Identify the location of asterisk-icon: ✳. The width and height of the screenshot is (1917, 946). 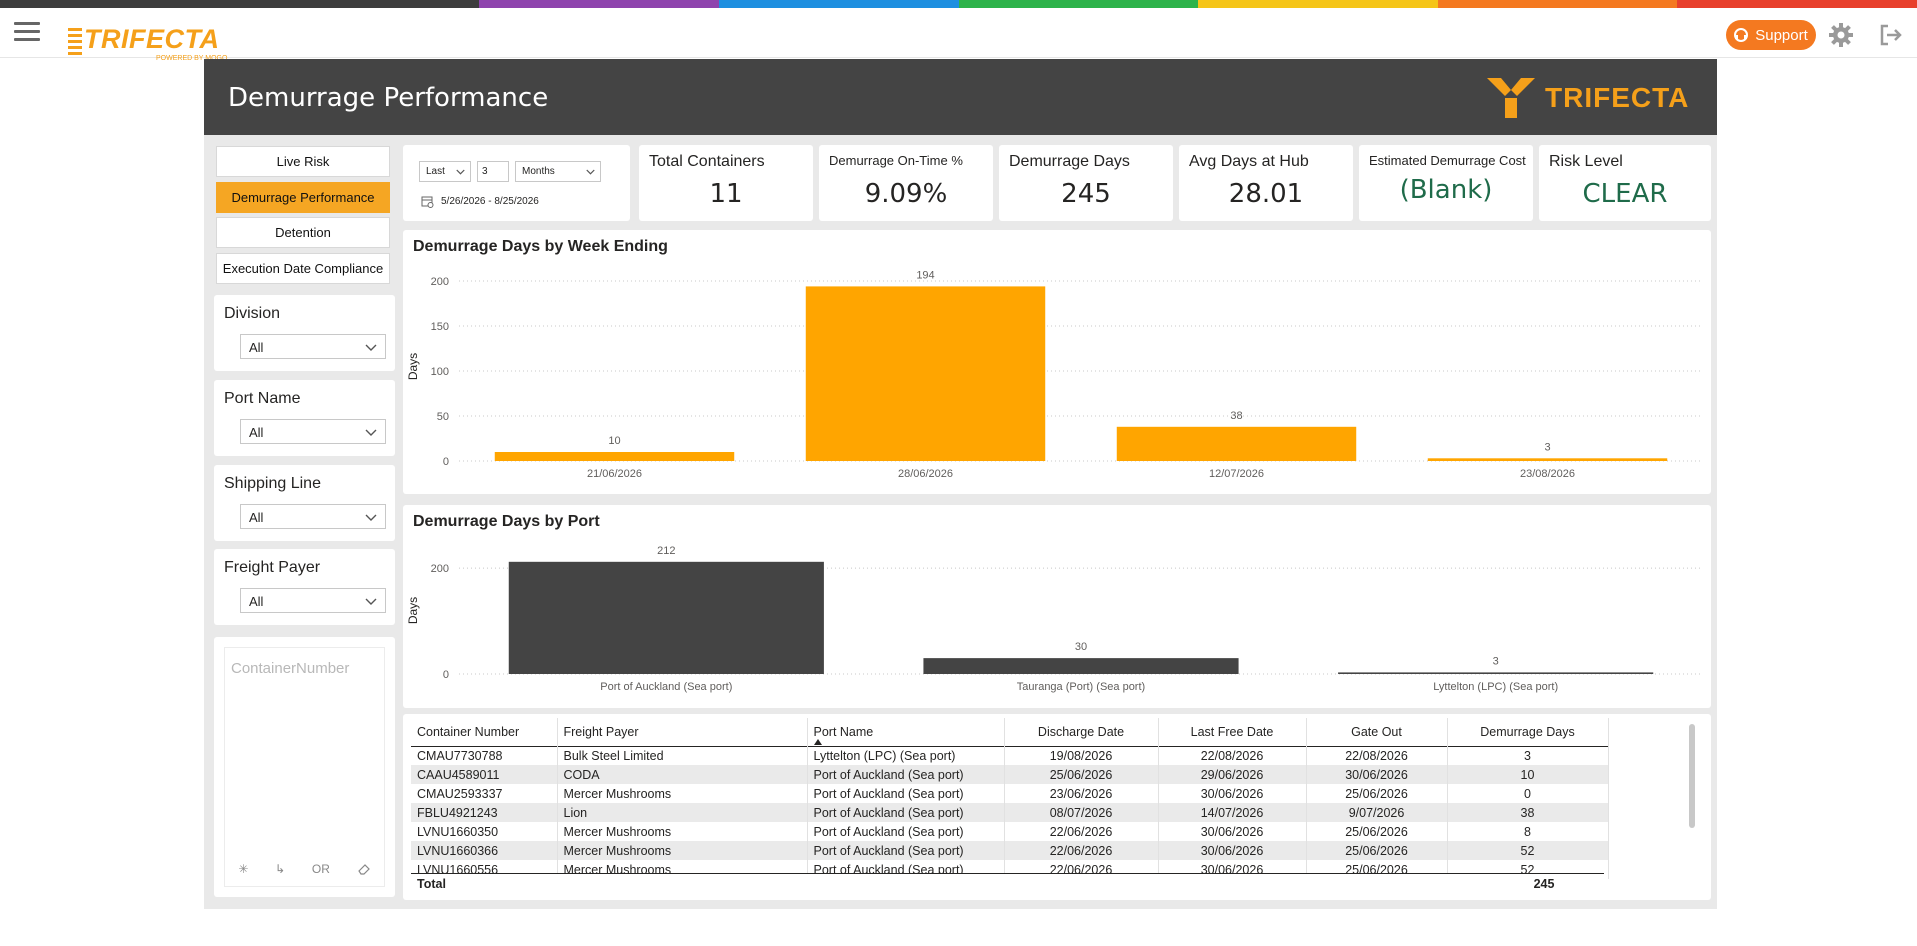
(243, 869).